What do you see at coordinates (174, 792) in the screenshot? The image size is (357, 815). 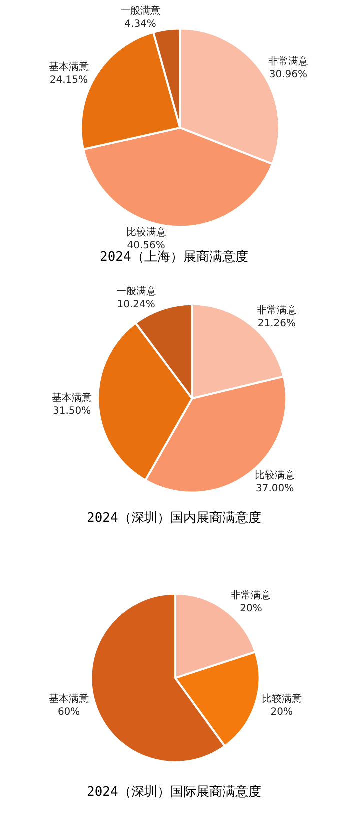 I see `text: 2024（深圳）国际展商满意度` at bounding box center [174, 792].